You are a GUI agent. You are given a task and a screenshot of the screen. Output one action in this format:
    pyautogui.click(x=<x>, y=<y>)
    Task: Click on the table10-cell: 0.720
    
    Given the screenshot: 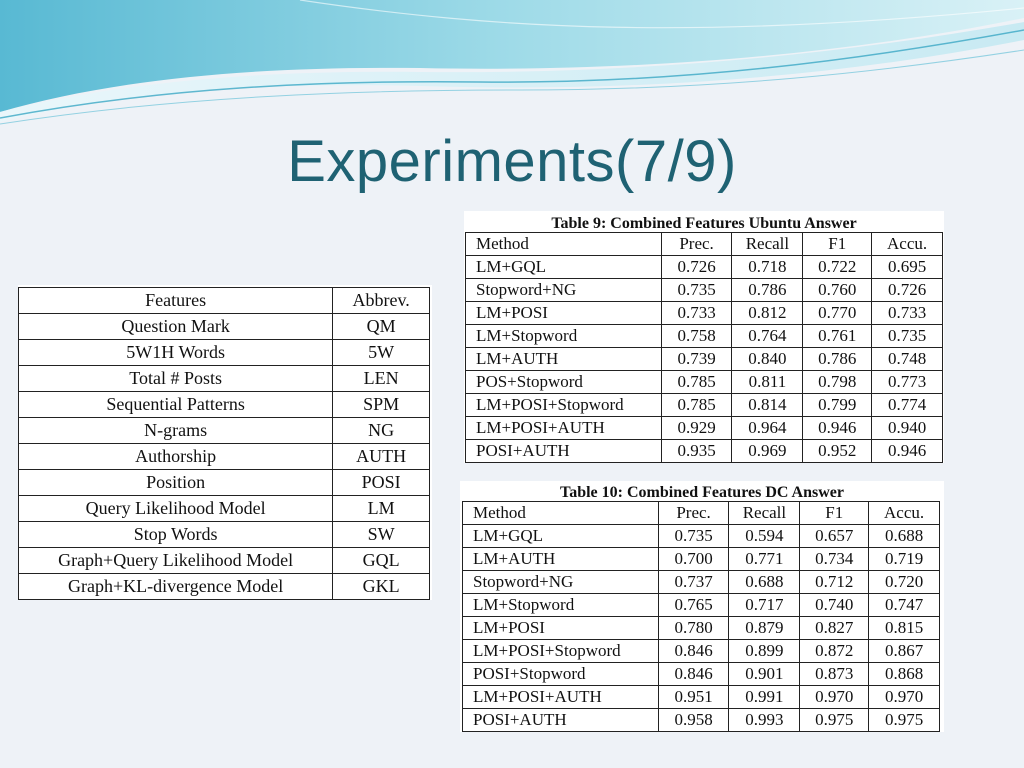 What is the action you would take?
    pyautogui.click(x=904, y=582)
    